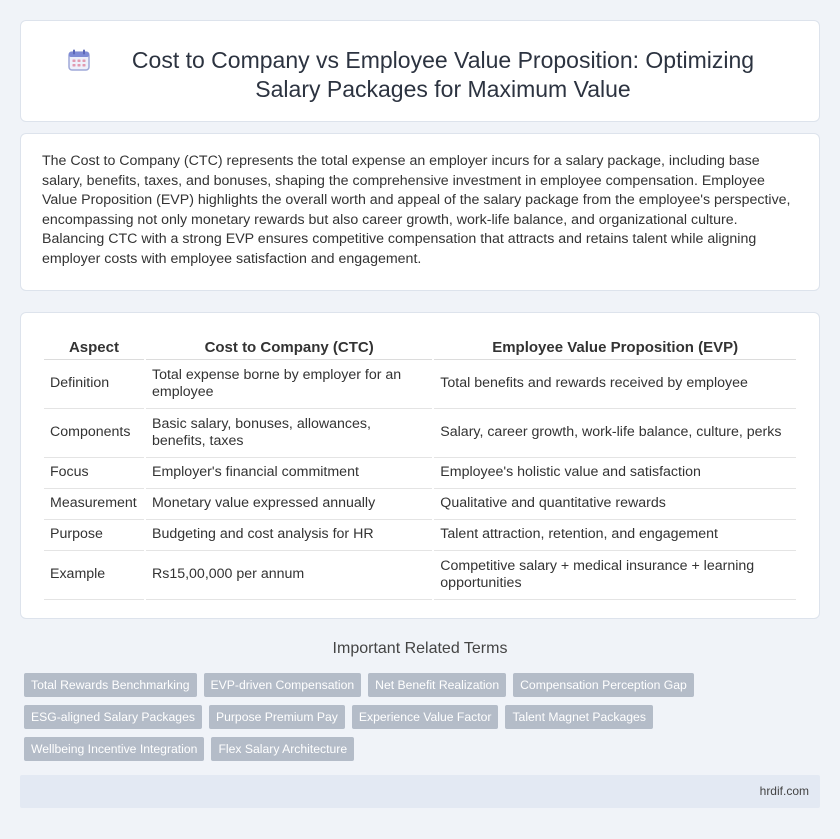 The height and width of the screenshot is (839, 840). I want to click on related-terms-heading: Important Related Terms, so click(420, 648).